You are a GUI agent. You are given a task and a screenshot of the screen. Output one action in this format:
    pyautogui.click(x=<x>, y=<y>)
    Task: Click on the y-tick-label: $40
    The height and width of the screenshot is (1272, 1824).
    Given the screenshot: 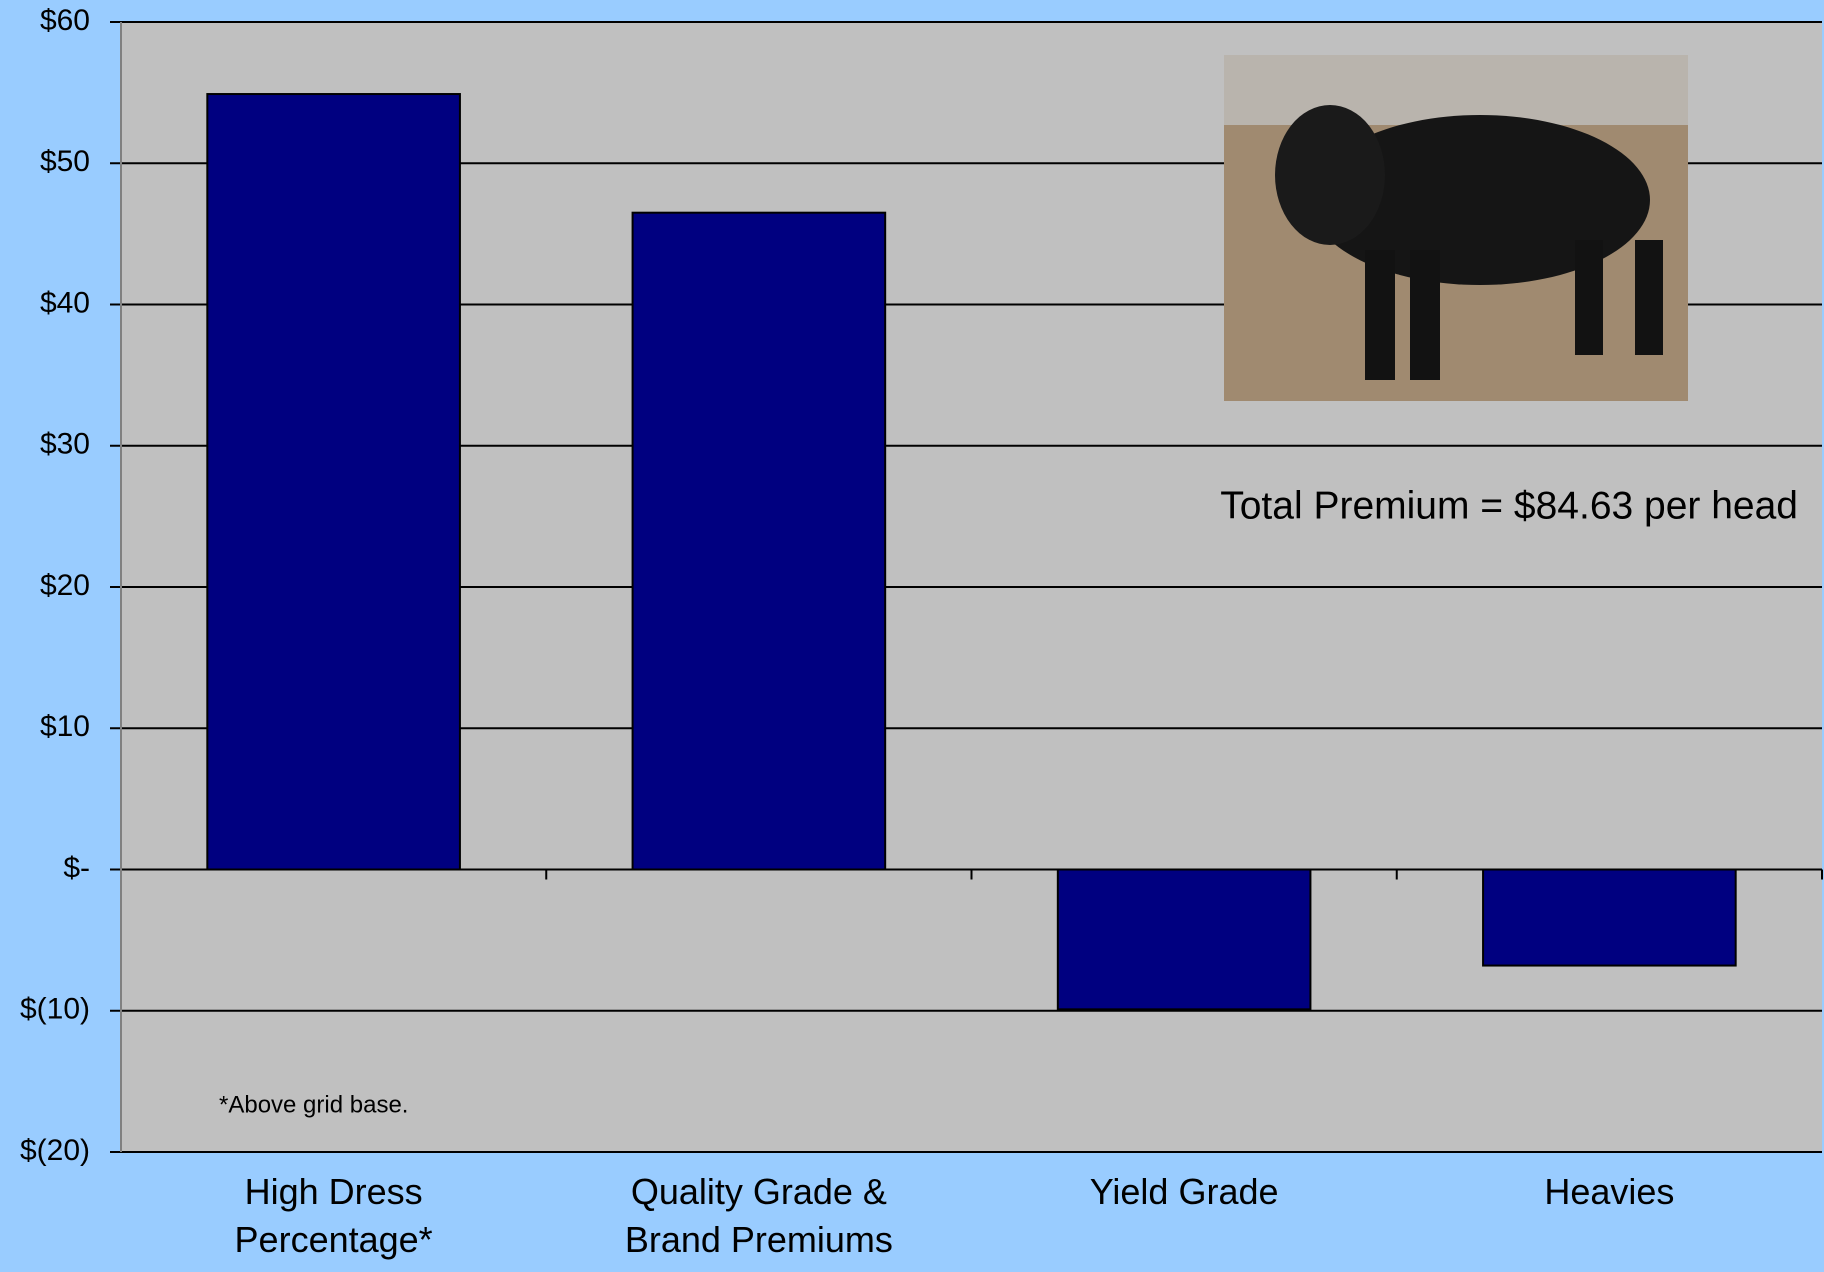 What is the action you would take?
    pyautogui.click(x=65, y=302)
    